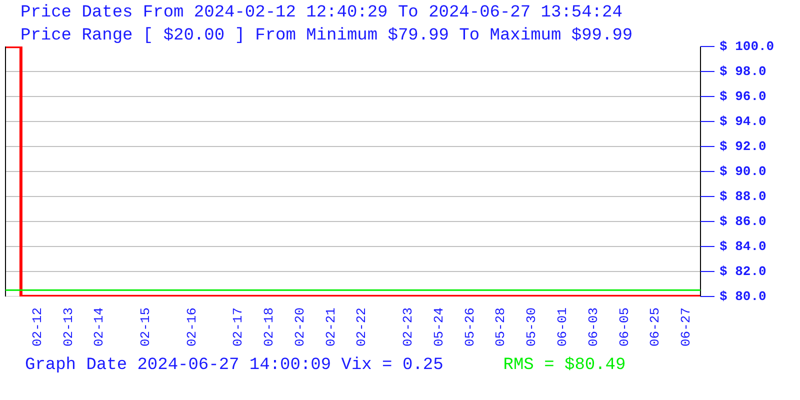  What do you see at coordinates (470, 327) in the screenshot?
I see `x-tick-label: 05-26` at bounding box center [470, 327].